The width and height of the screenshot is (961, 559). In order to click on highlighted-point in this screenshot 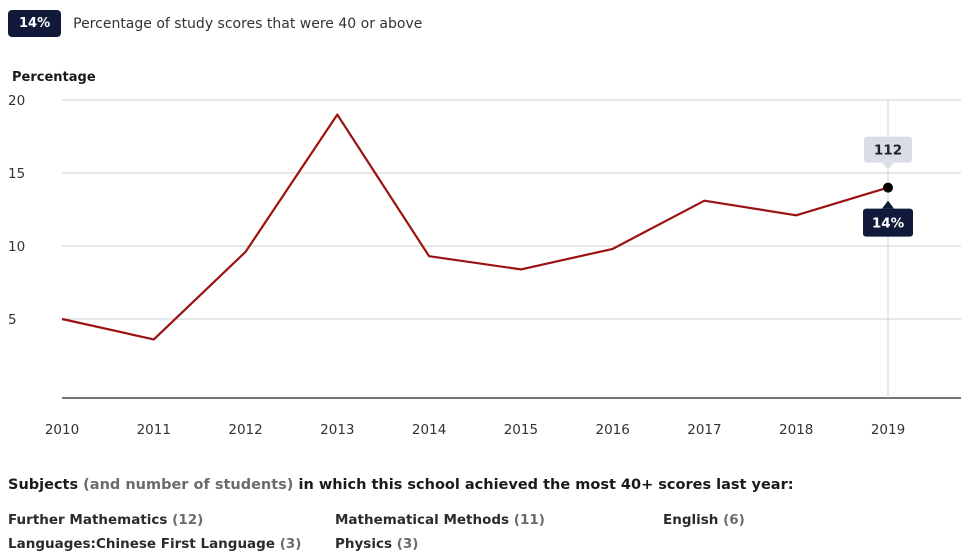, I will do `click(888, 187)`.